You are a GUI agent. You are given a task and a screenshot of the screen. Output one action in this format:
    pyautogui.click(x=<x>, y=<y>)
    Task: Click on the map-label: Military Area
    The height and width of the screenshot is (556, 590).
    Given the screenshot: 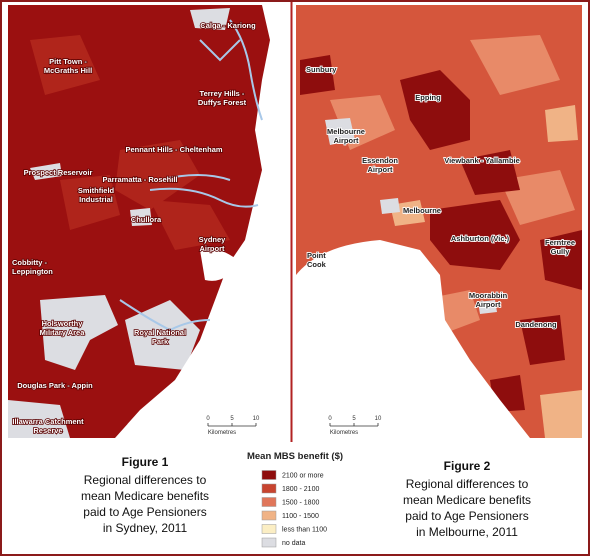 What is the action you would take?
    pyautogui.click(x=63, y=332)
    